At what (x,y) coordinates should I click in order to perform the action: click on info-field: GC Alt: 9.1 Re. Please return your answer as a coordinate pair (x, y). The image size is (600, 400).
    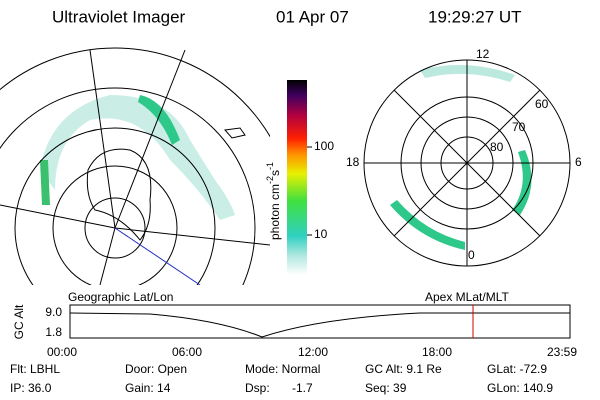
    Looking at the image, I should click on (403, 369).